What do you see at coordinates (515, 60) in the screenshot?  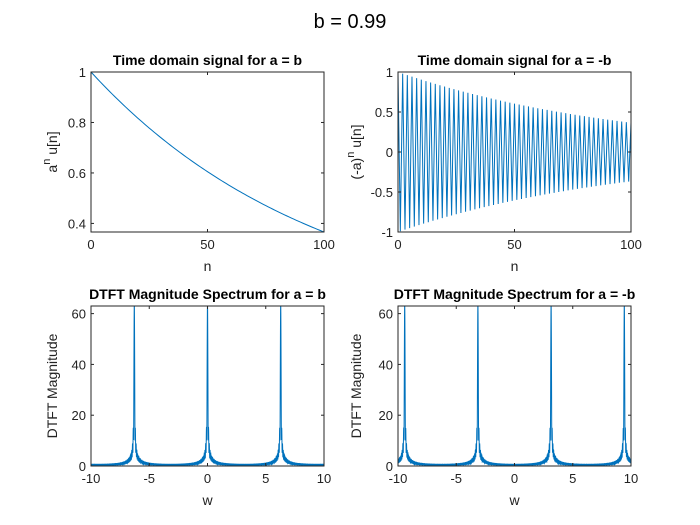 I see `subplot-title: Time domain signal for a = -b` at bounding box center [515, 60].